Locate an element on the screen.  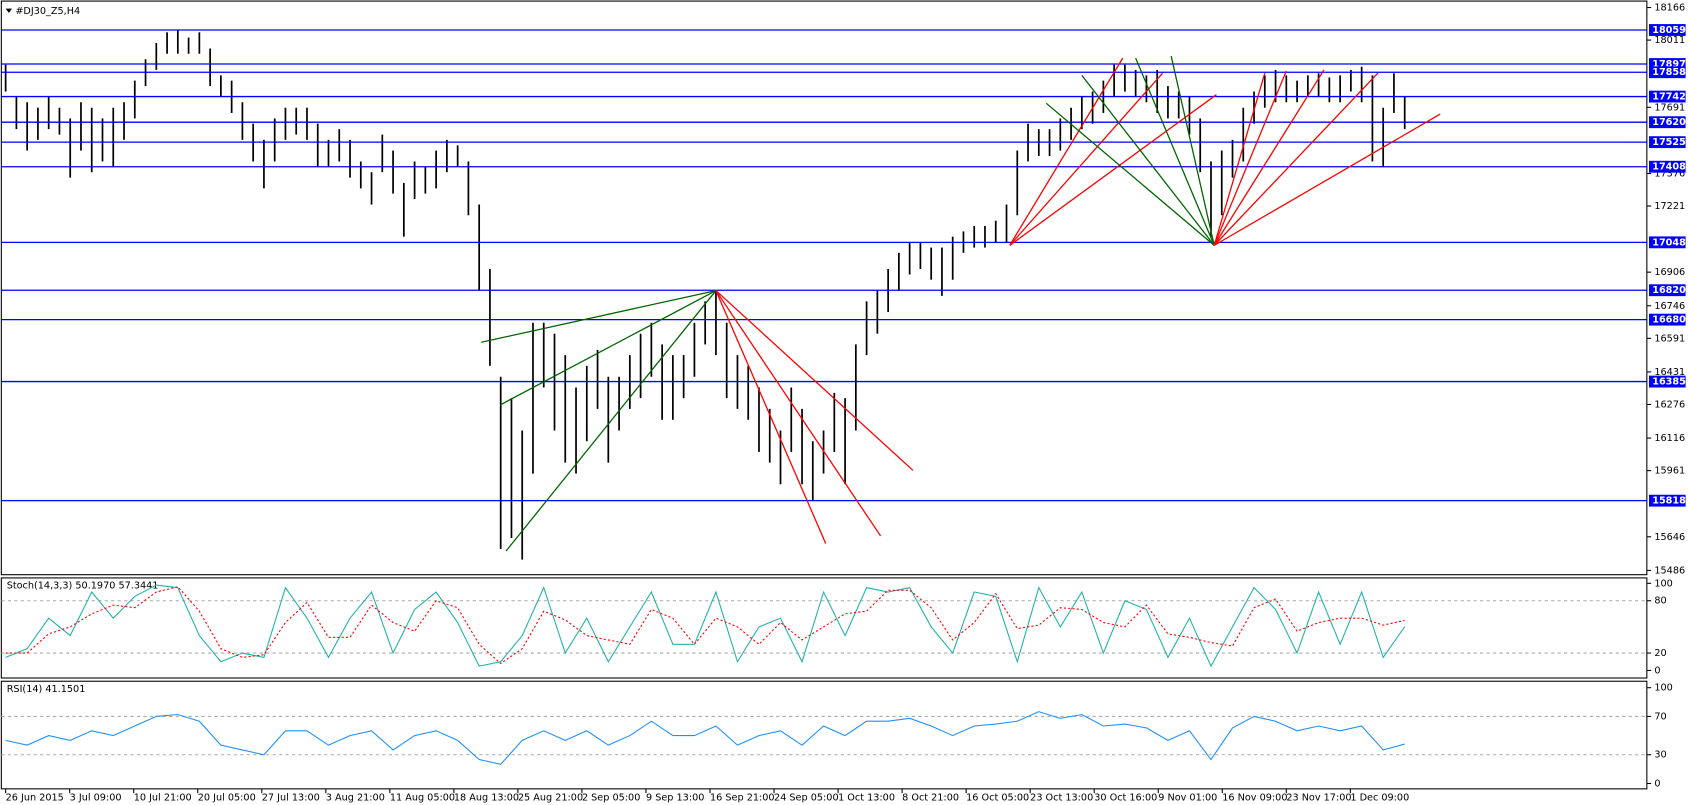
stoch-title: Stoch(14,3,3) 50.1970 57.3441 is located at coordinates (83, 585).